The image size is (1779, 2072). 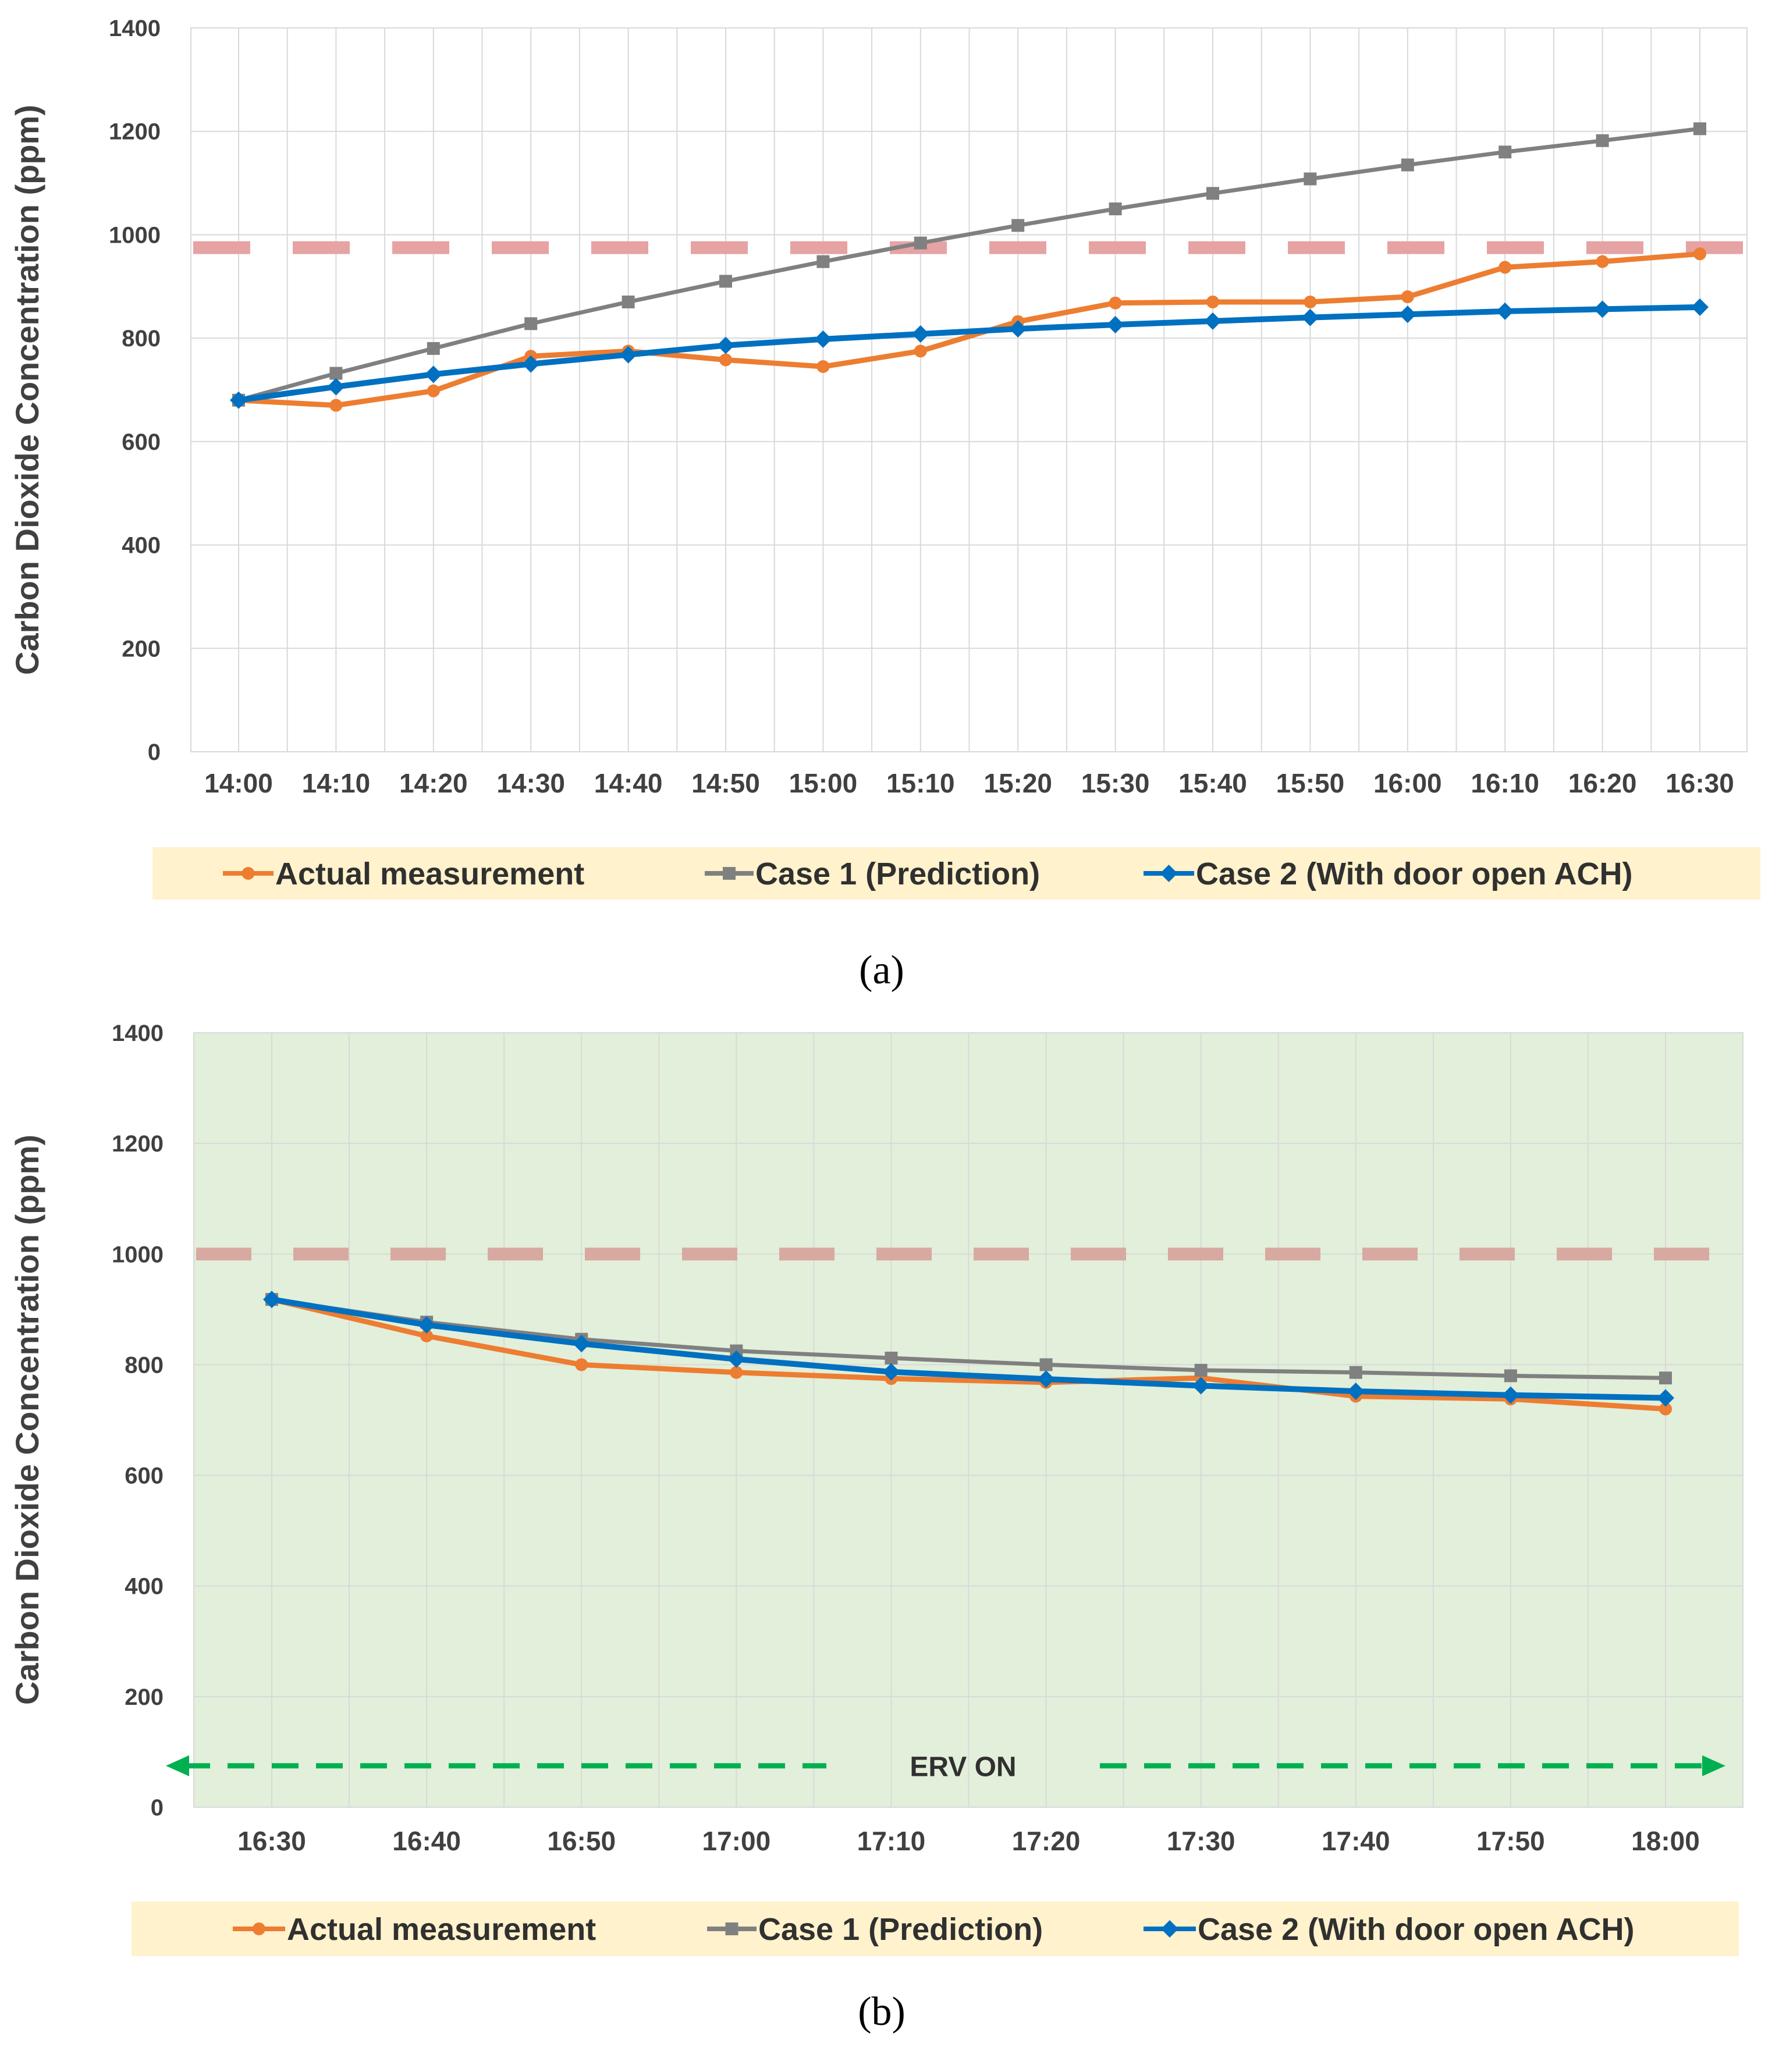 What do you see at coordinates (1505, 783) in the screenshot?
I see `x-tick-label: 16:10` at bounding box center [1505, 783].